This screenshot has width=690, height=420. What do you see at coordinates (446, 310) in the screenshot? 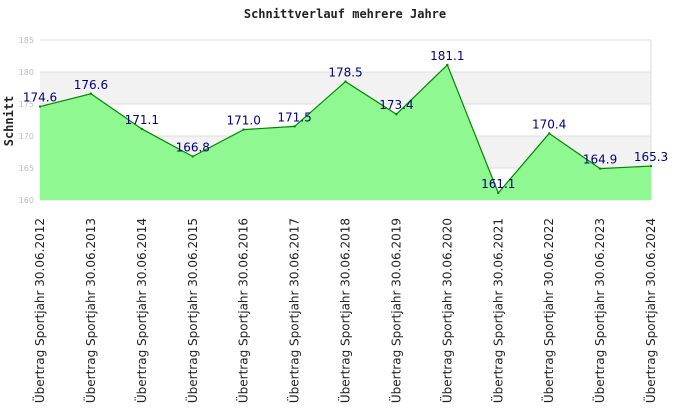
I see `x-tick-label: Übertrag Sportjahr 30.06.2020` at bounding box center [446, 310].